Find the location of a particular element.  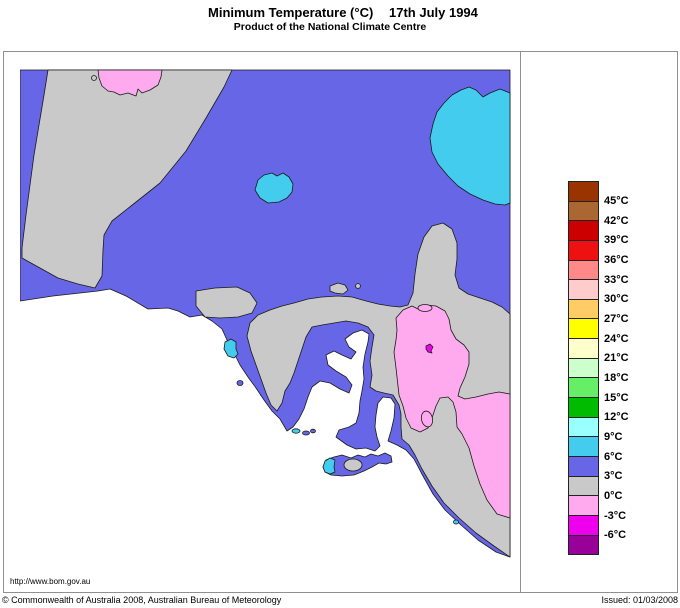

legend-boundary-label: 24°C is located at coordinates (616, 338).